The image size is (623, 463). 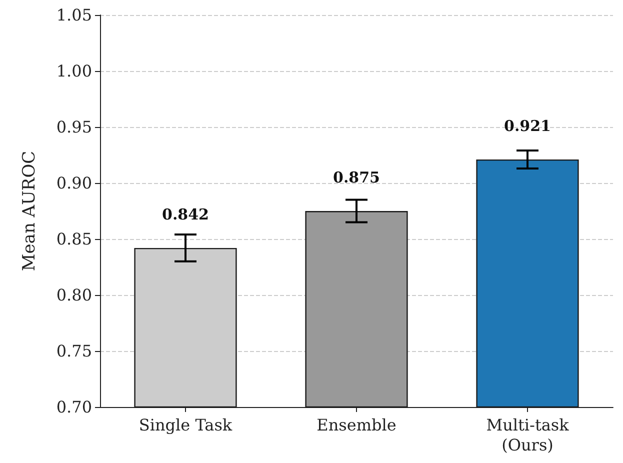 What do you see at coordinates (185, 425) in the screenshot?
I see `x-tick-label: Single Task` at bounding box center [185, 425].